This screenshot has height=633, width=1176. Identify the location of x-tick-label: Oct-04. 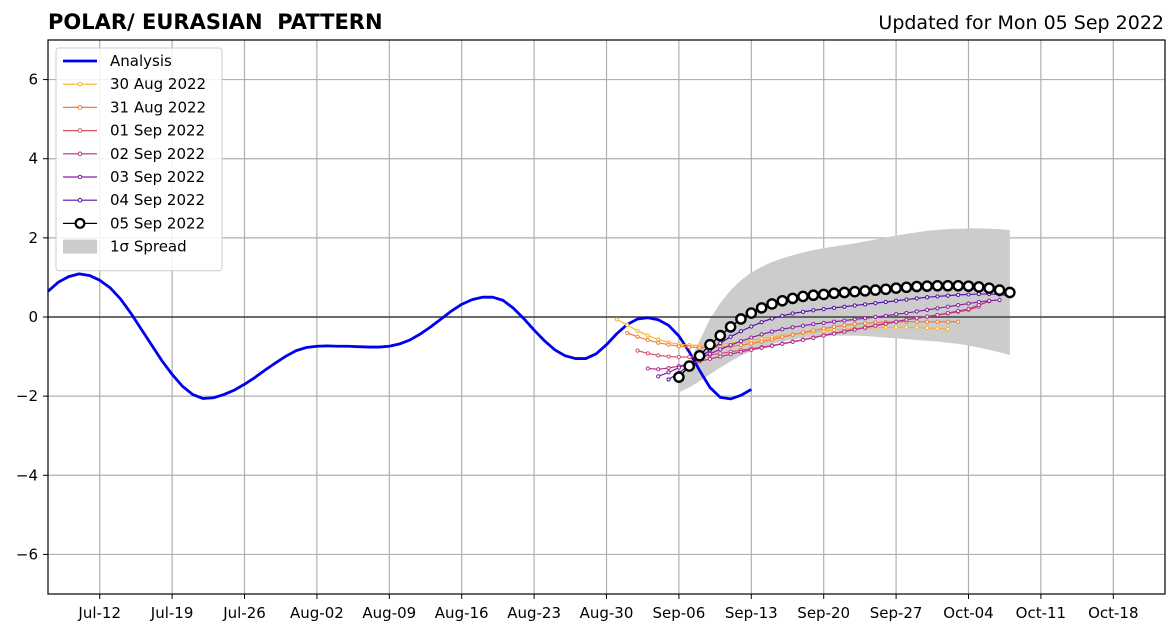
(968, 613).